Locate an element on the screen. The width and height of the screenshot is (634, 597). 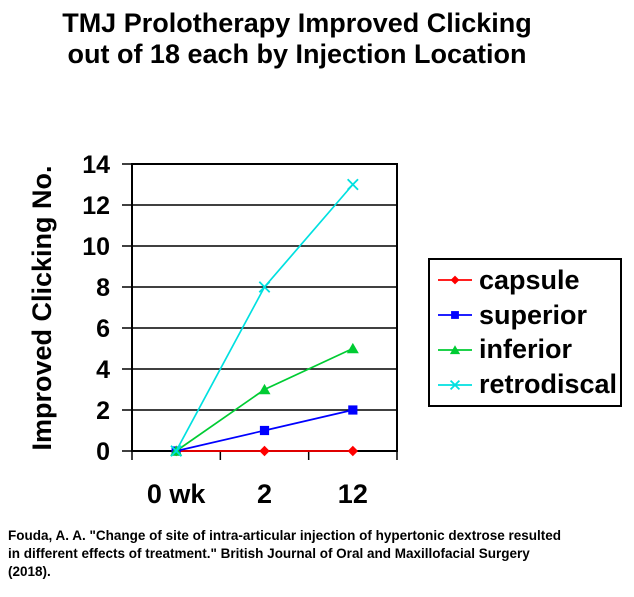
y-tick-label: 8 is located at coordinates (103, 288).